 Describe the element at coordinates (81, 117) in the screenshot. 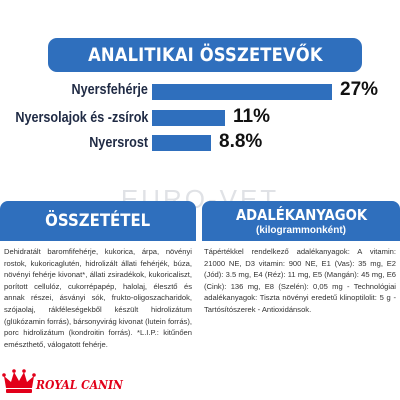

I see `analytics-label-fat: Nyersolajok és -zsírok` at that location.